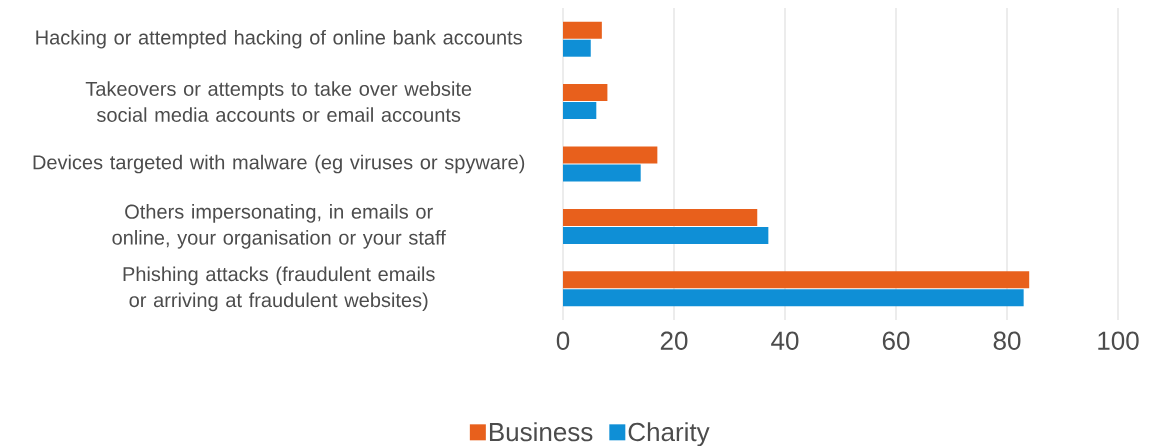  What do you see at coordinates (674, 340) in the screenshot?
I see `x-tick-label: 20` at bounding box center [674, 340].